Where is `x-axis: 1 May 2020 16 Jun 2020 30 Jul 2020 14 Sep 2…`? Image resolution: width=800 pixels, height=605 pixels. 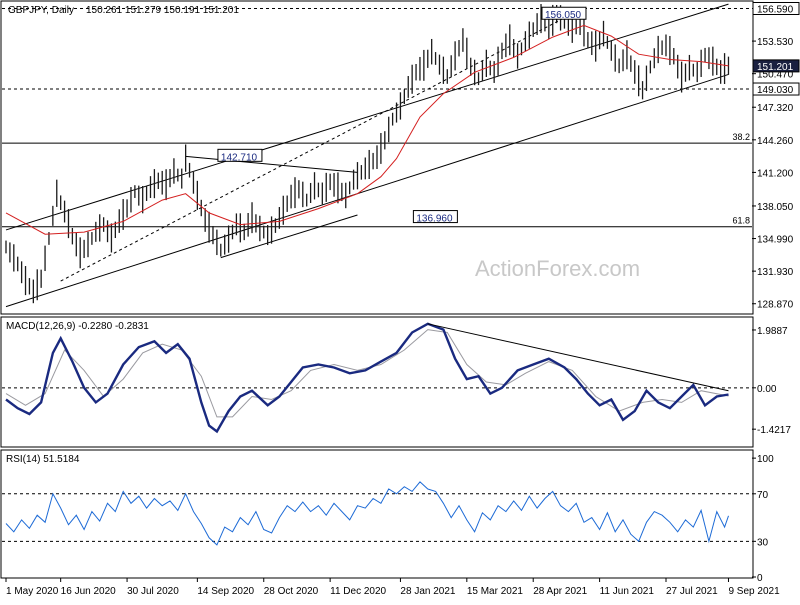 x-axis: 1 May 2020 16 Jun 2020 30 Jul 2020 14 Sep 2… is located at coordinates (392, 587).